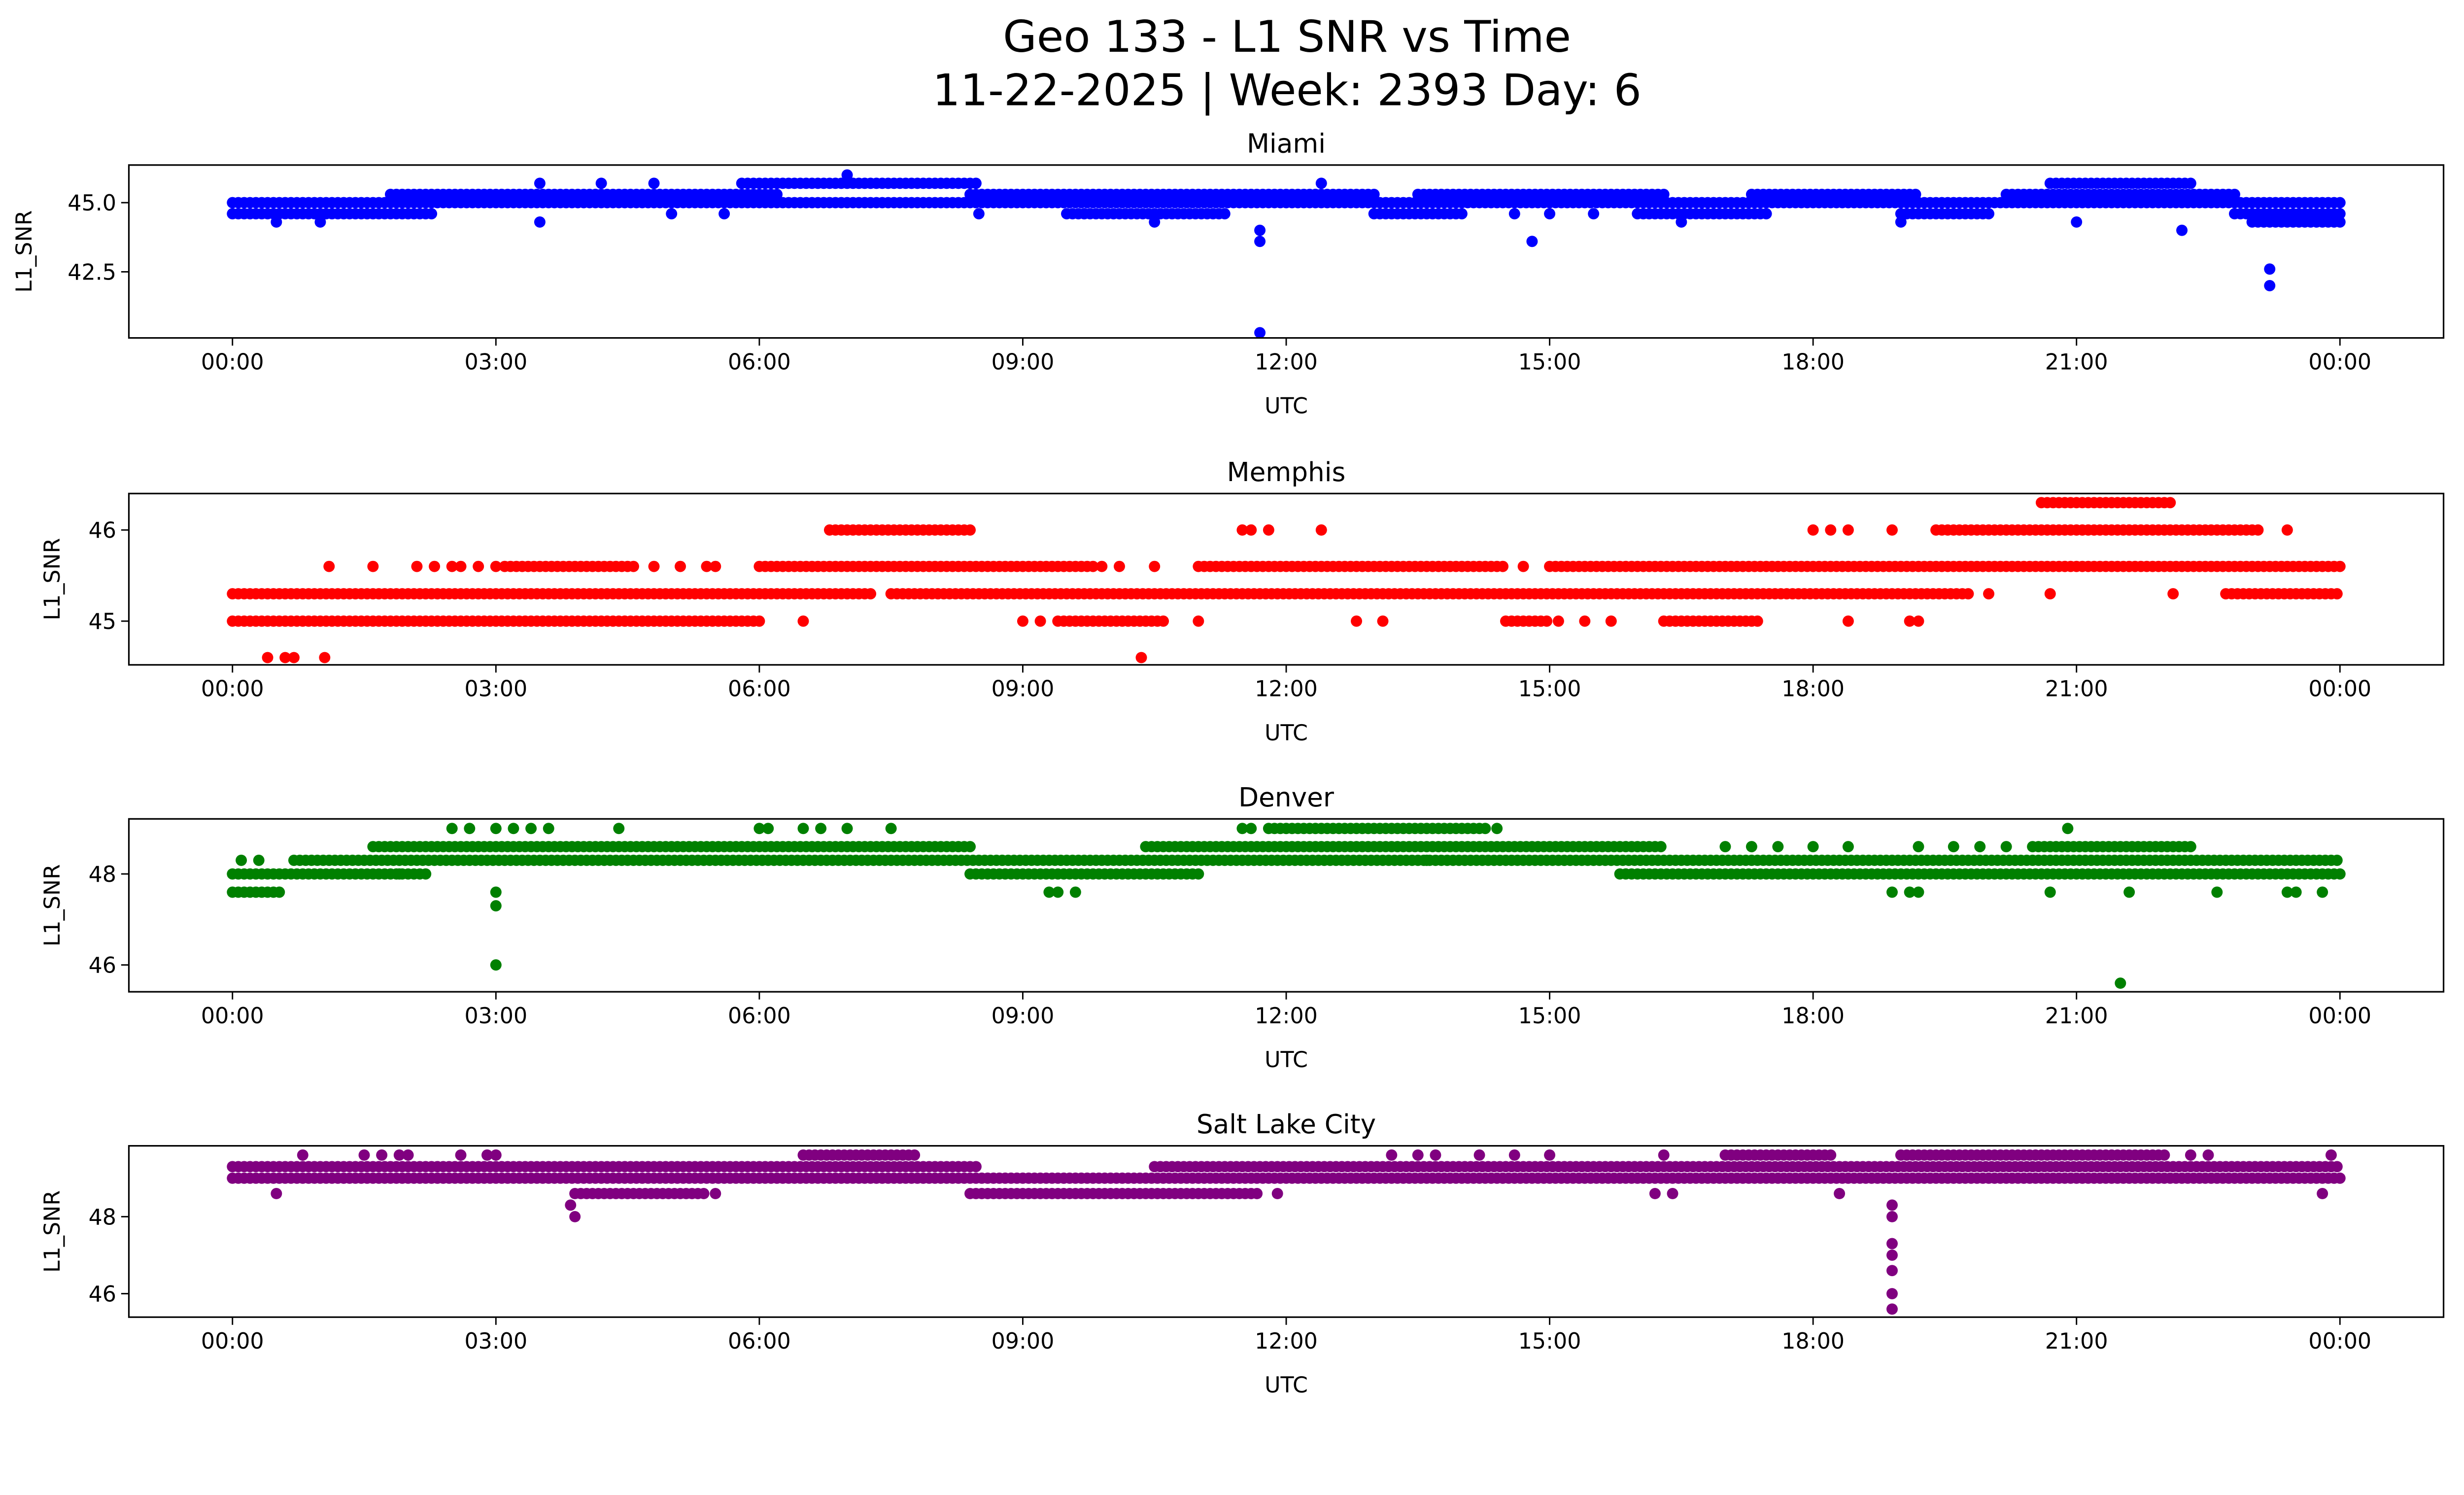 The width and height of the screenshot is (2464, 1495). What do you see at coordinates (92, 203) in the screenshot?
I see `y-tick-label: 45.0` at bounding box center [92, 203].